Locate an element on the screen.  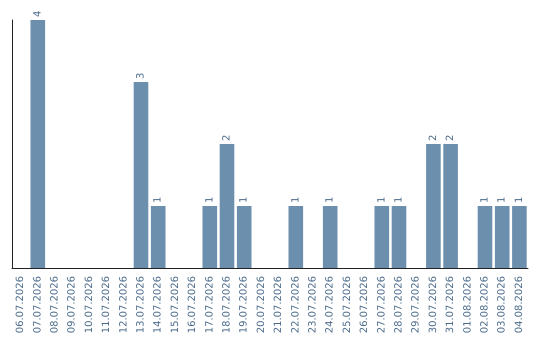
x-tick-label: 28.07.2026 is located at coordinates (399, 305).